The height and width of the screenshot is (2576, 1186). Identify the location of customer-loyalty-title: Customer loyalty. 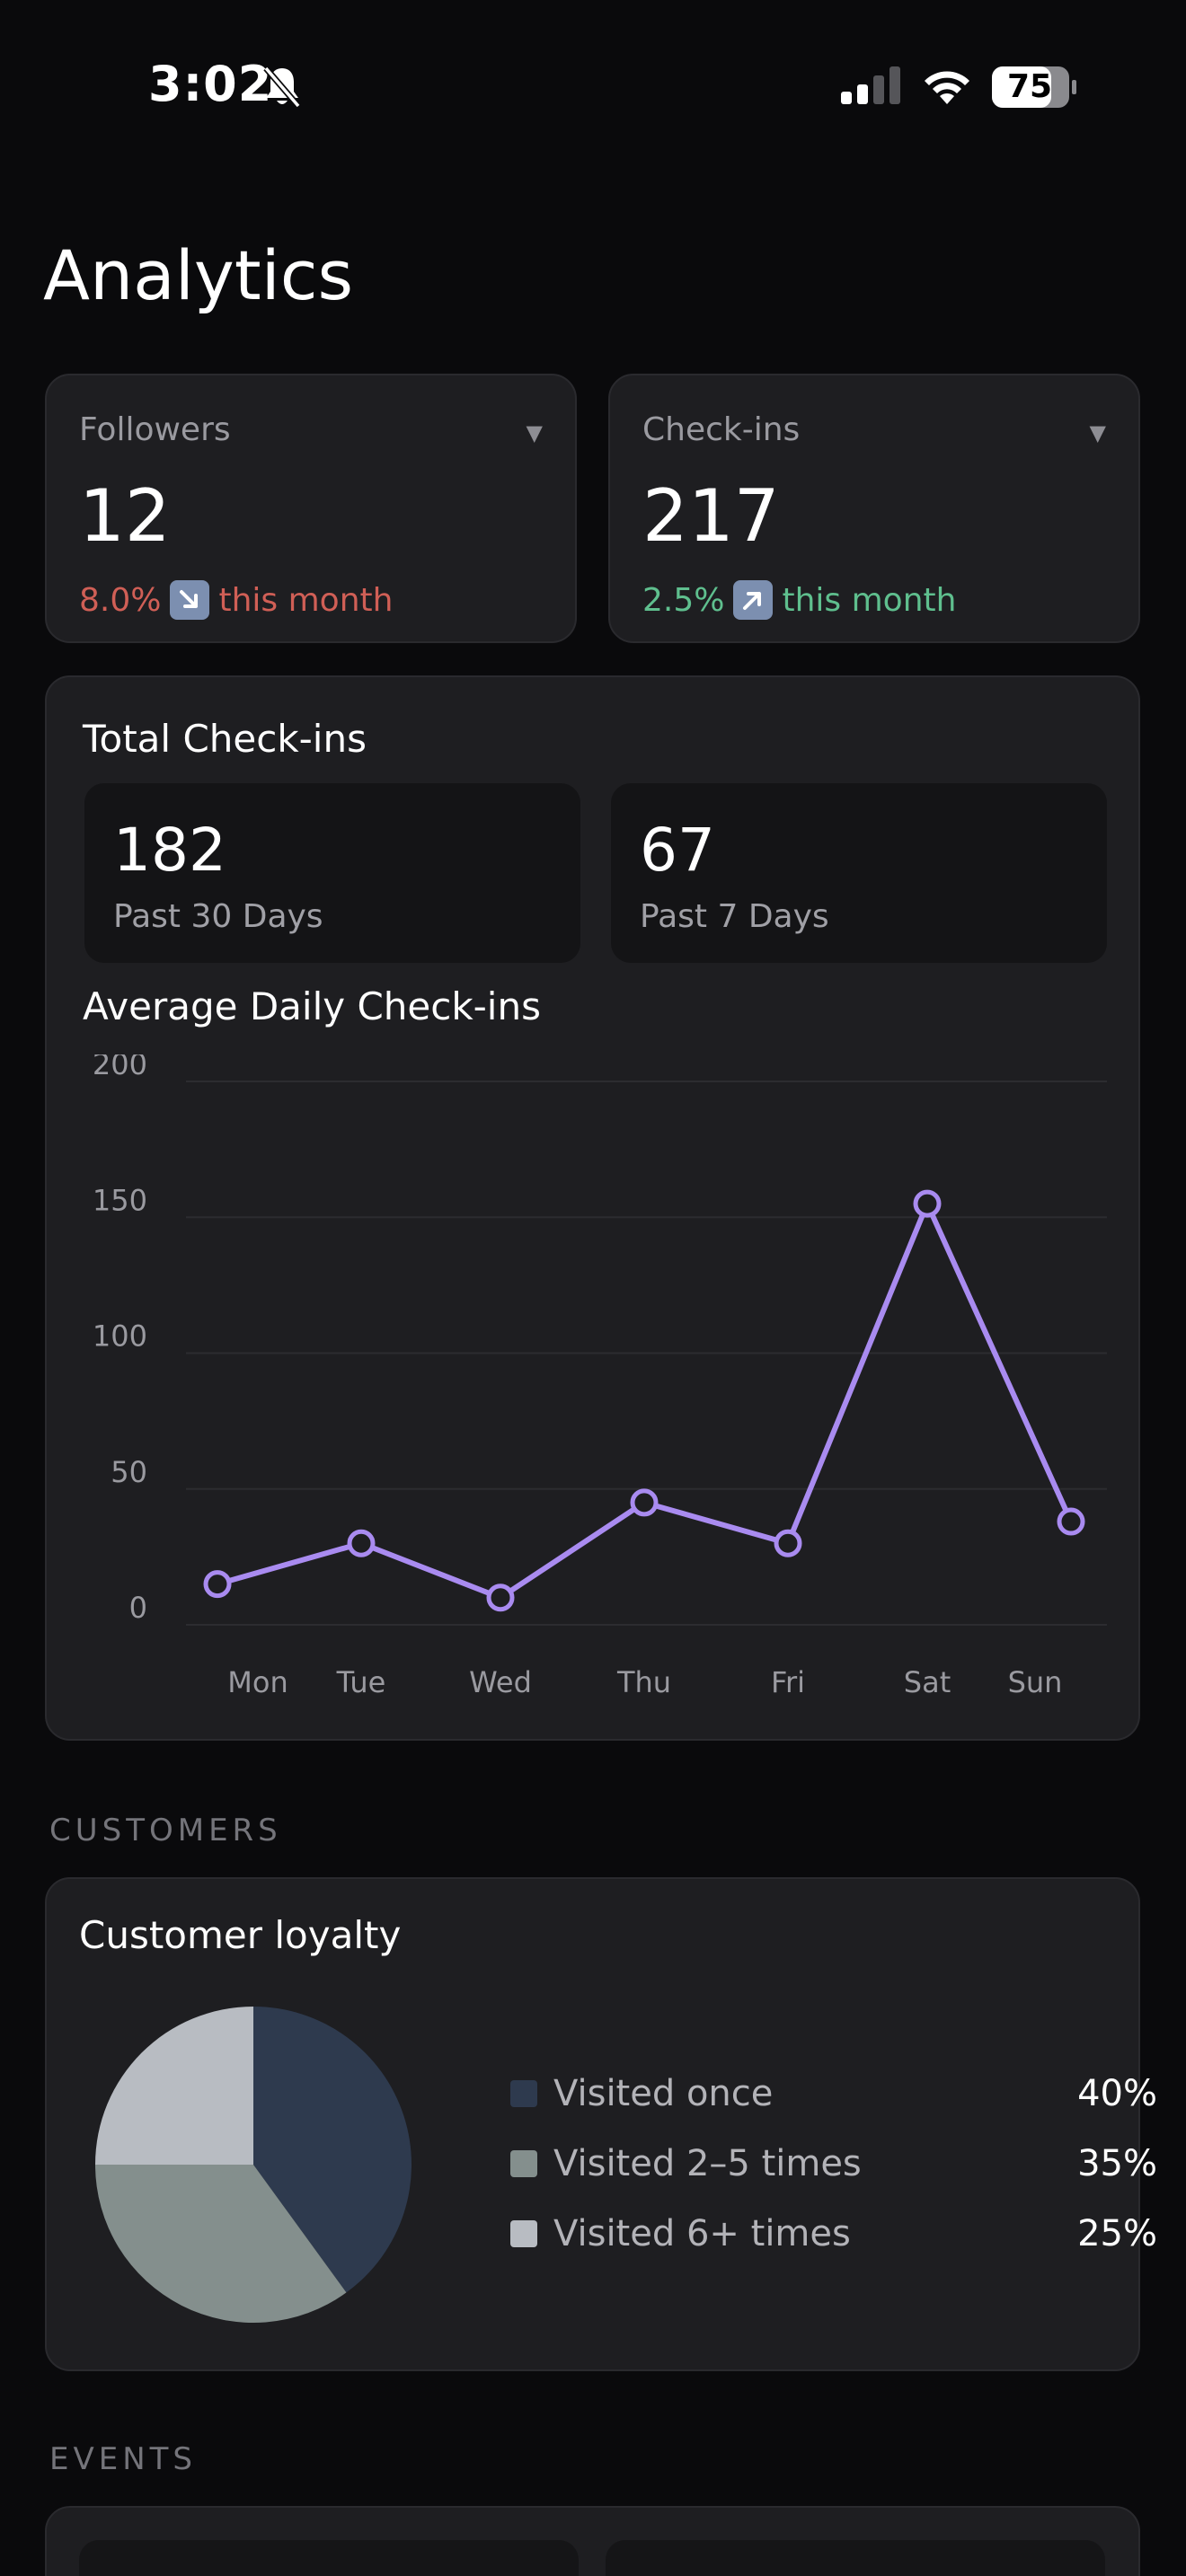
(240, 1935).